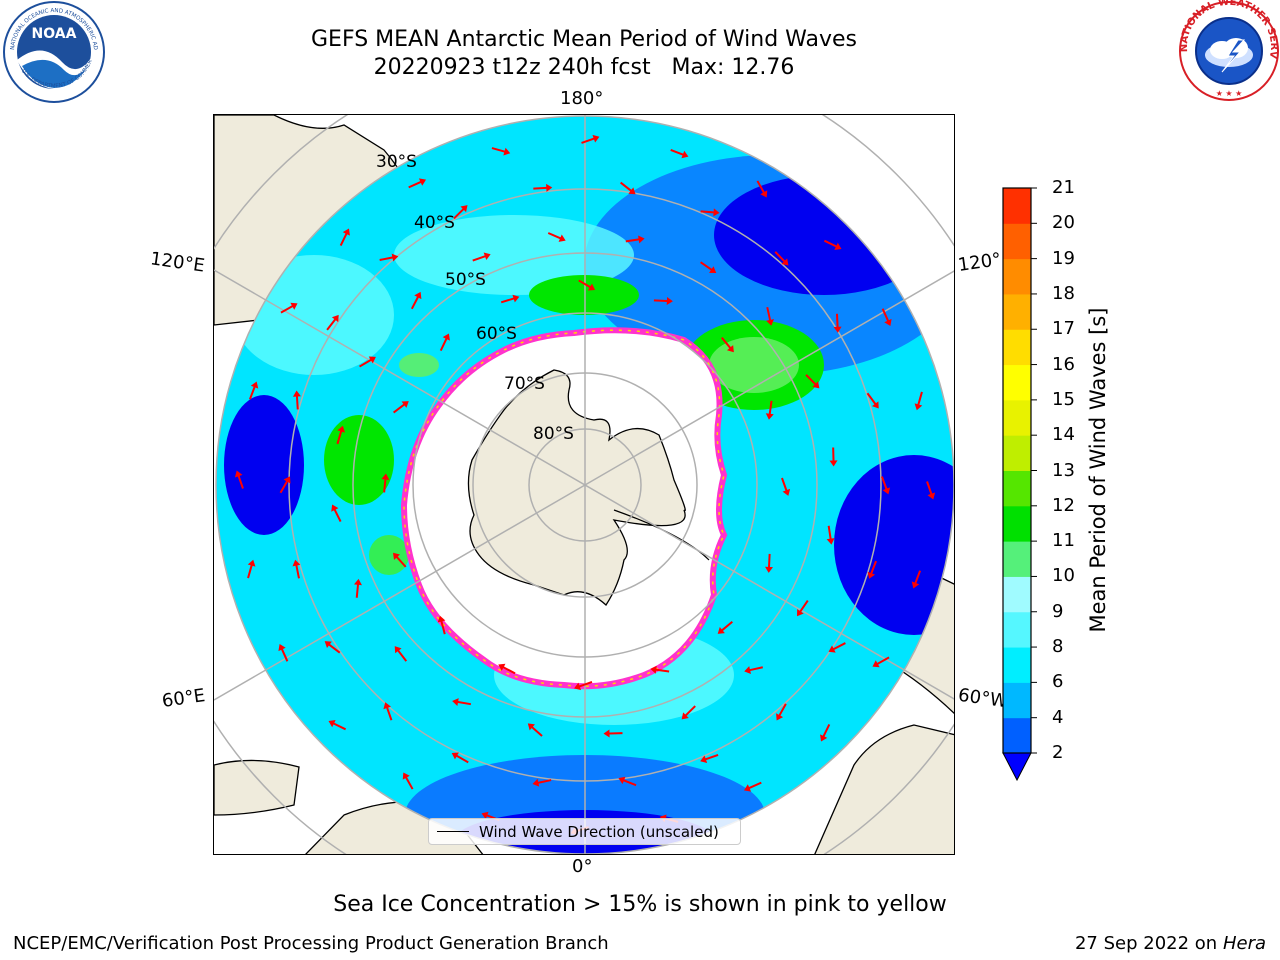 Image resolution: width=1280 pixels, height=960 pixels. I want to click on colorbar-tick-marks, so click(1034, 470).